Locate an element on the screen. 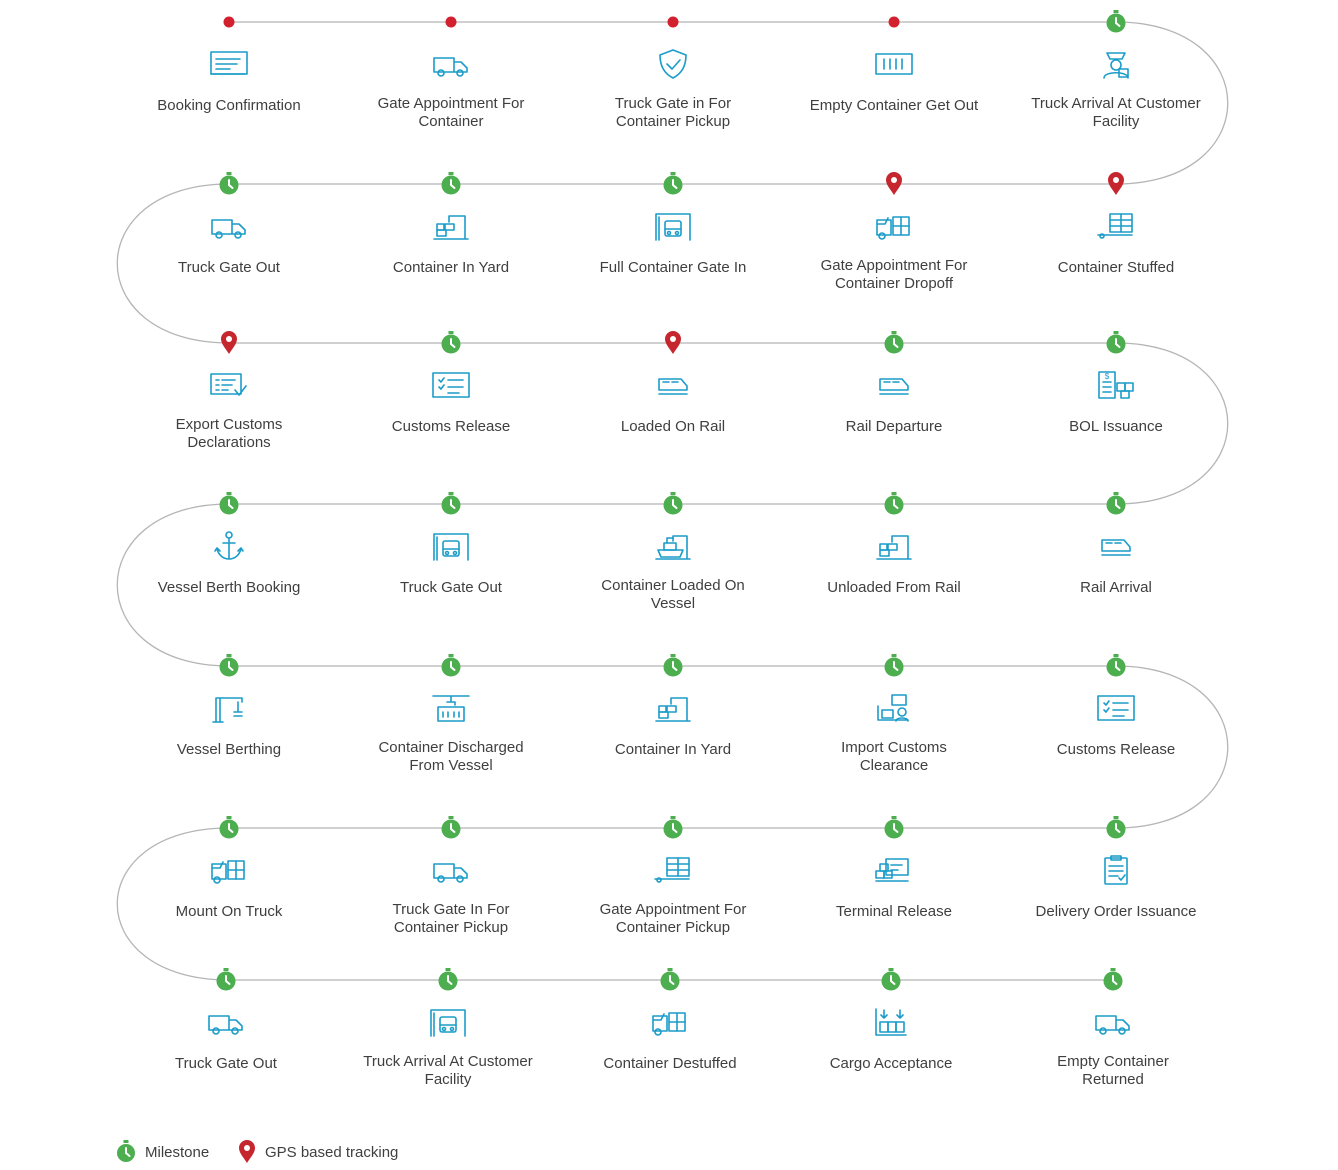 The height and width of the screenshot is (1170, 1338). step-label: Vessel Berthing is located at coordinates (229, 749).